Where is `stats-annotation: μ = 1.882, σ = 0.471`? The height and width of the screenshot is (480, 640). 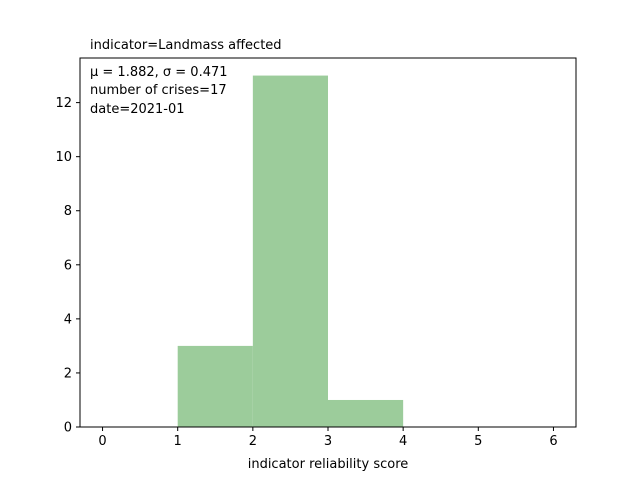
stats-annotation: μ = 1.882, σ = 0.471 is located at coordinates (159, 72).